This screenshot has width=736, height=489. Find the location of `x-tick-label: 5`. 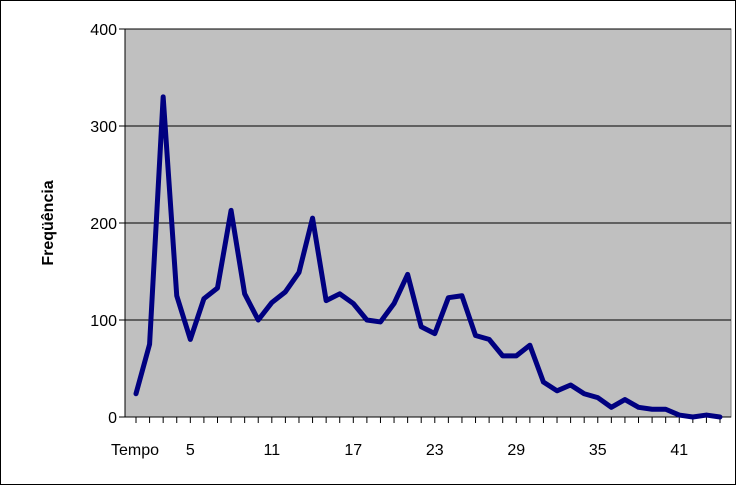

x-tick-label: 5 is located at coordinates (190, 450).